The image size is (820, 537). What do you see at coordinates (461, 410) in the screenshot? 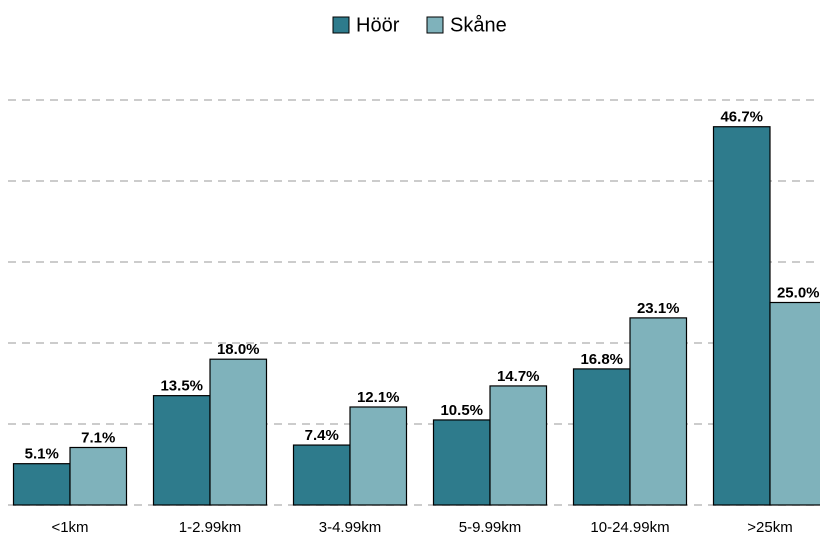
I see `data-label: 10.5%` at bounding box center [461, 410].